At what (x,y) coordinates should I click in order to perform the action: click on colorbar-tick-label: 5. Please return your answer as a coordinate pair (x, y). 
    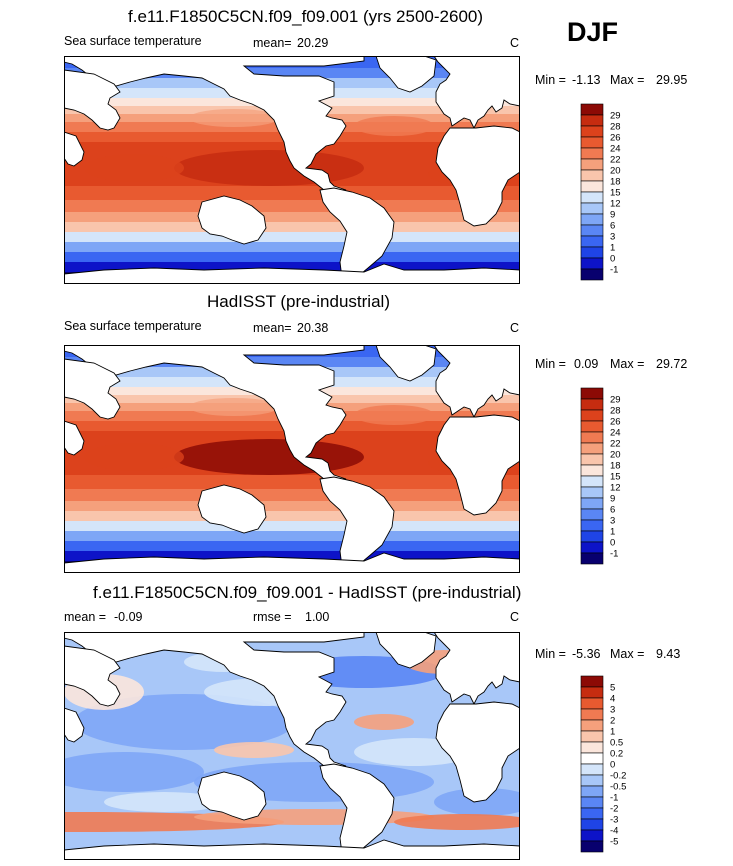
    Looking at the image, I should click on (612, 688).